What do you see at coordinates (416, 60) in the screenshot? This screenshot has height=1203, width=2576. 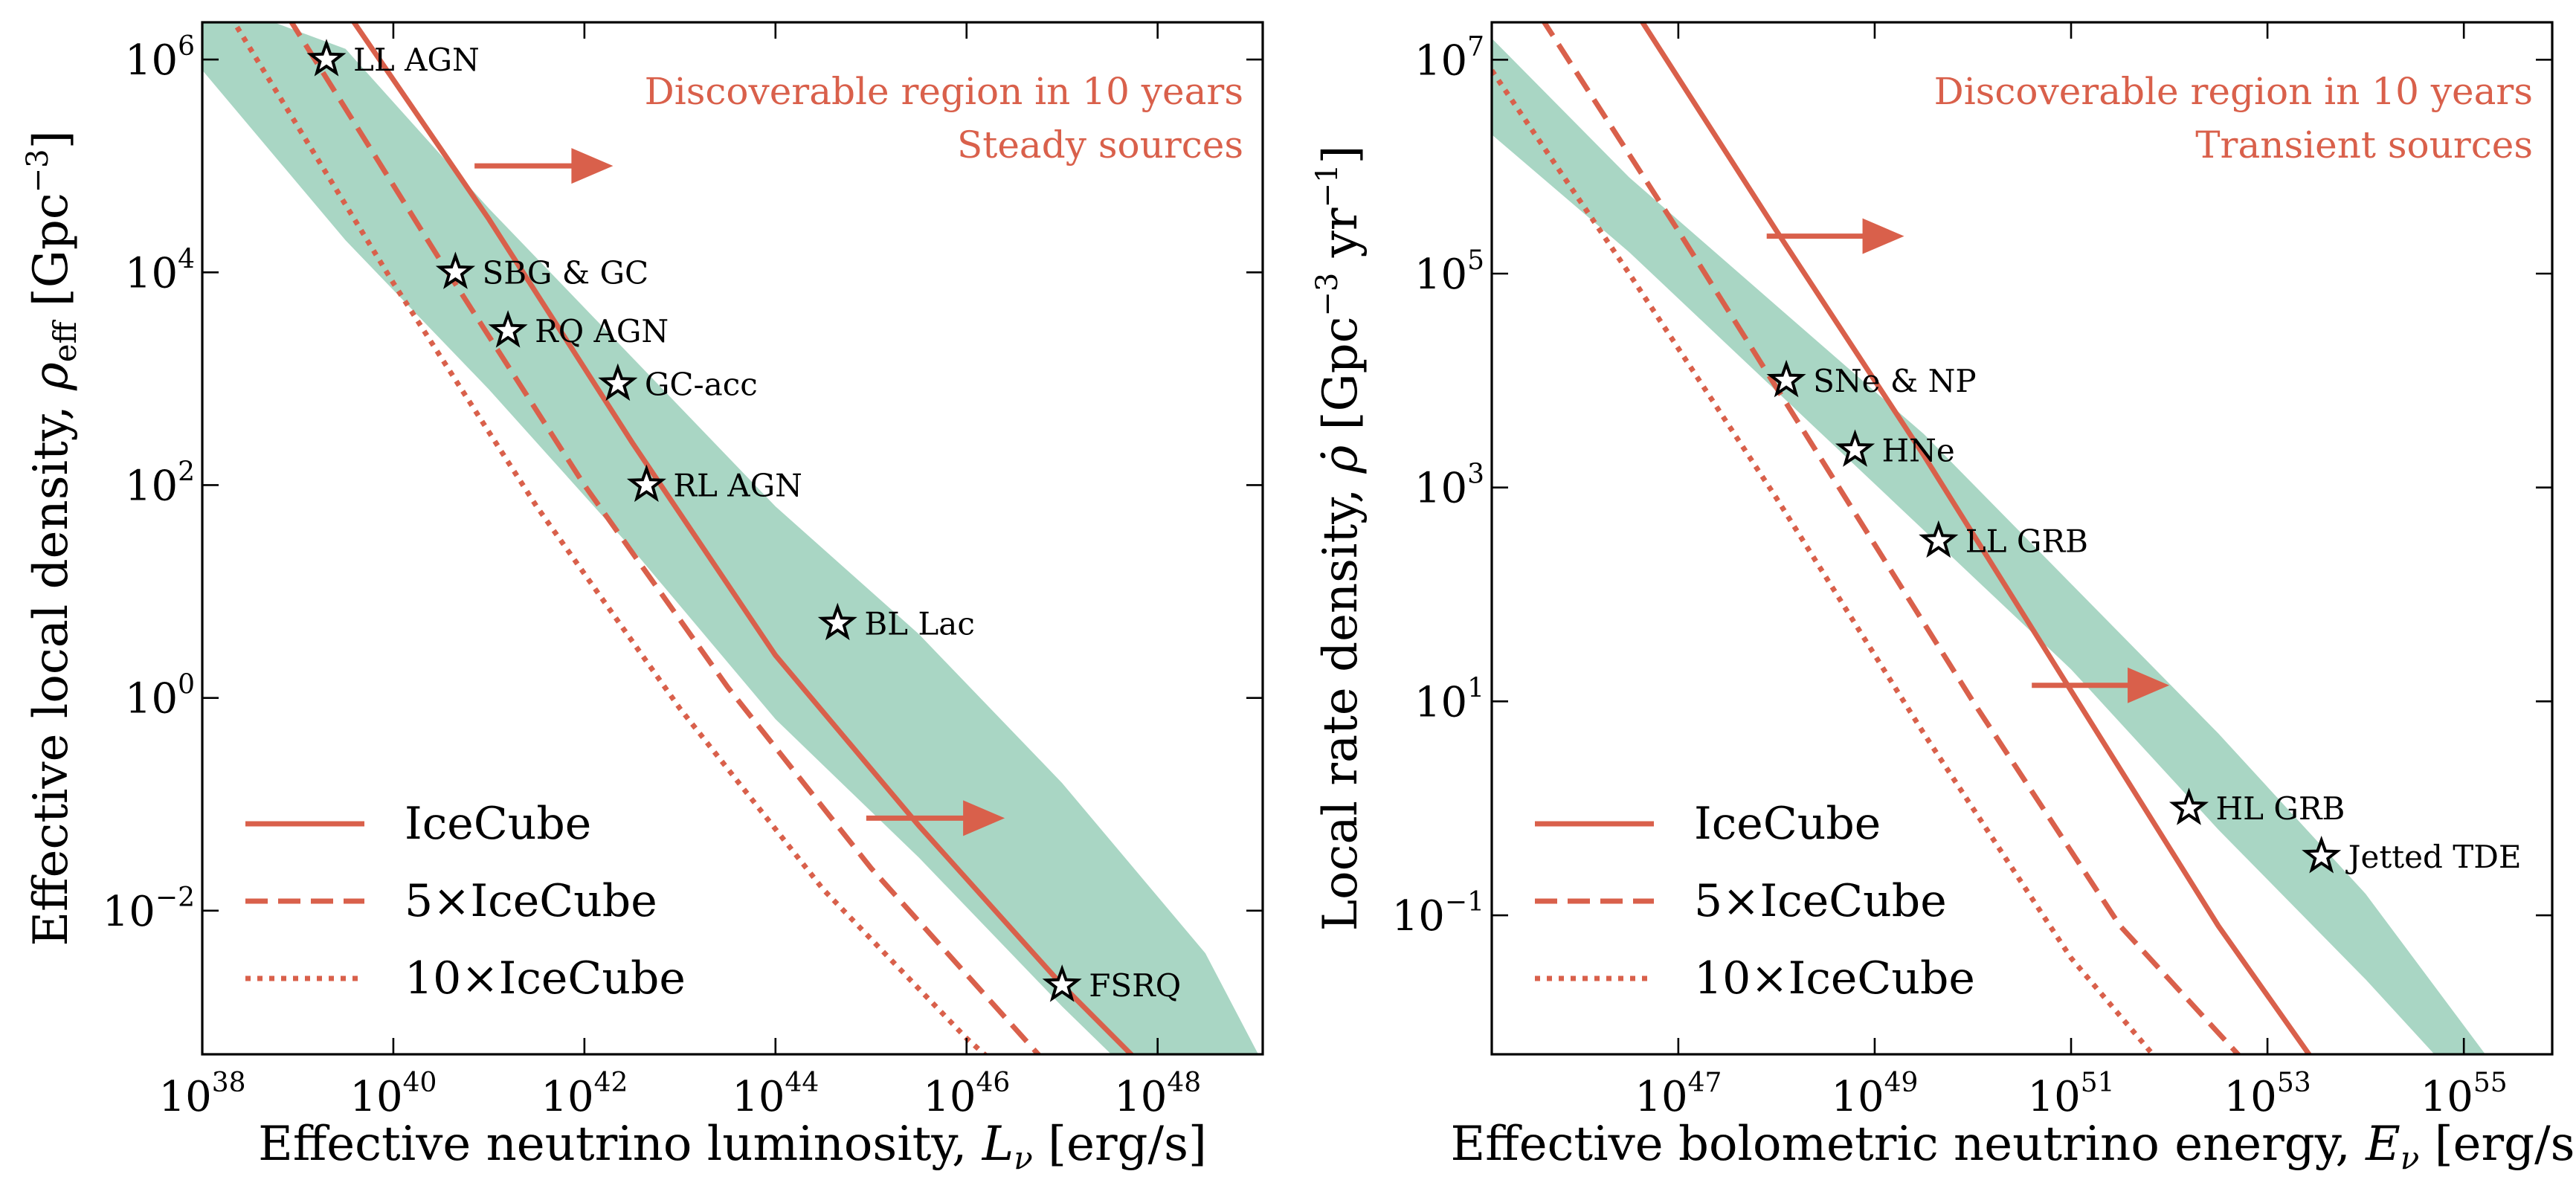 I see `source-label: LL AGN` at bounding box center [416, 60].